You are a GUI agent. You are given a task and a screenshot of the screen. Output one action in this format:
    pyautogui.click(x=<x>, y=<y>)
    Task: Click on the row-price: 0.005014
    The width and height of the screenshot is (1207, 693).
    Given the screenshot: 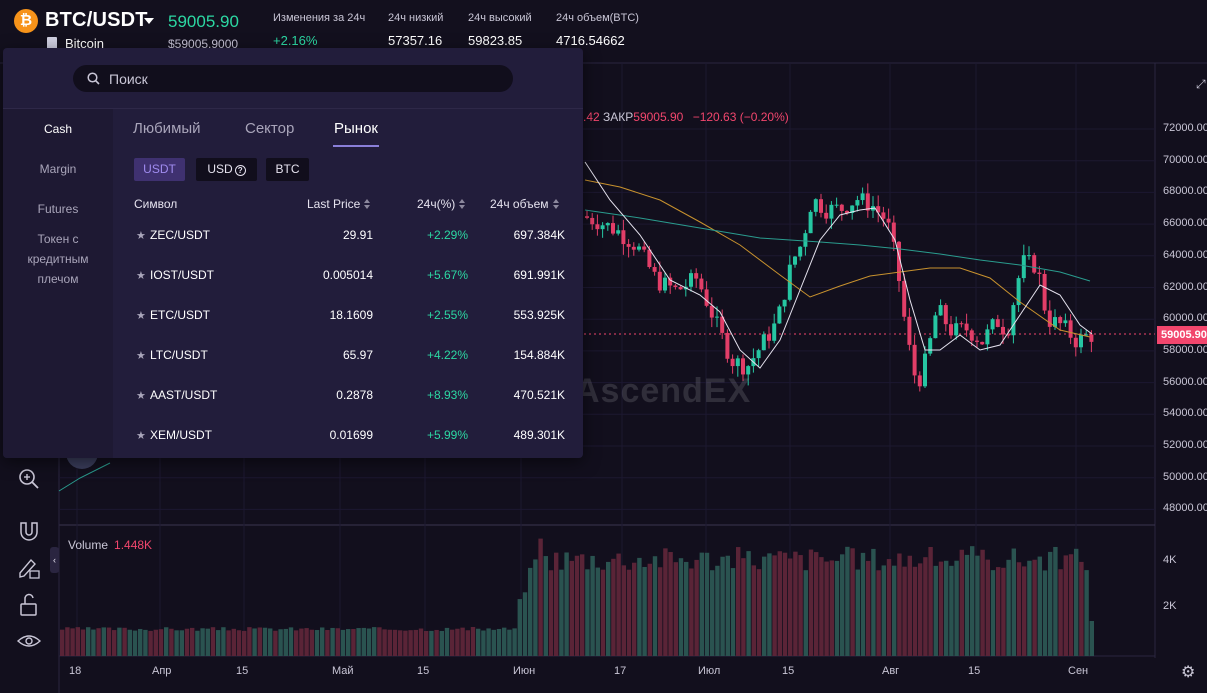 What is the action you would take?
    pyautogui.click(x=347, y=275)
    